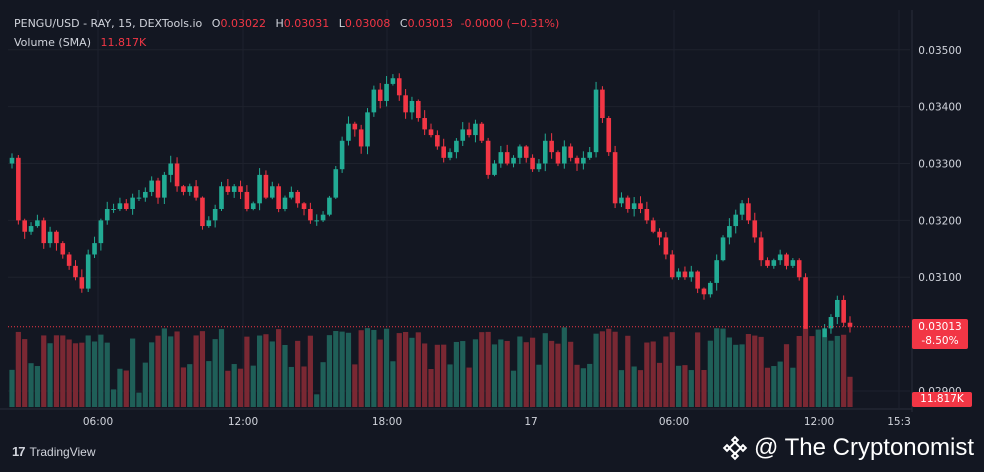  I want to click on x-tick-label: 18:00, so click(387, 422).